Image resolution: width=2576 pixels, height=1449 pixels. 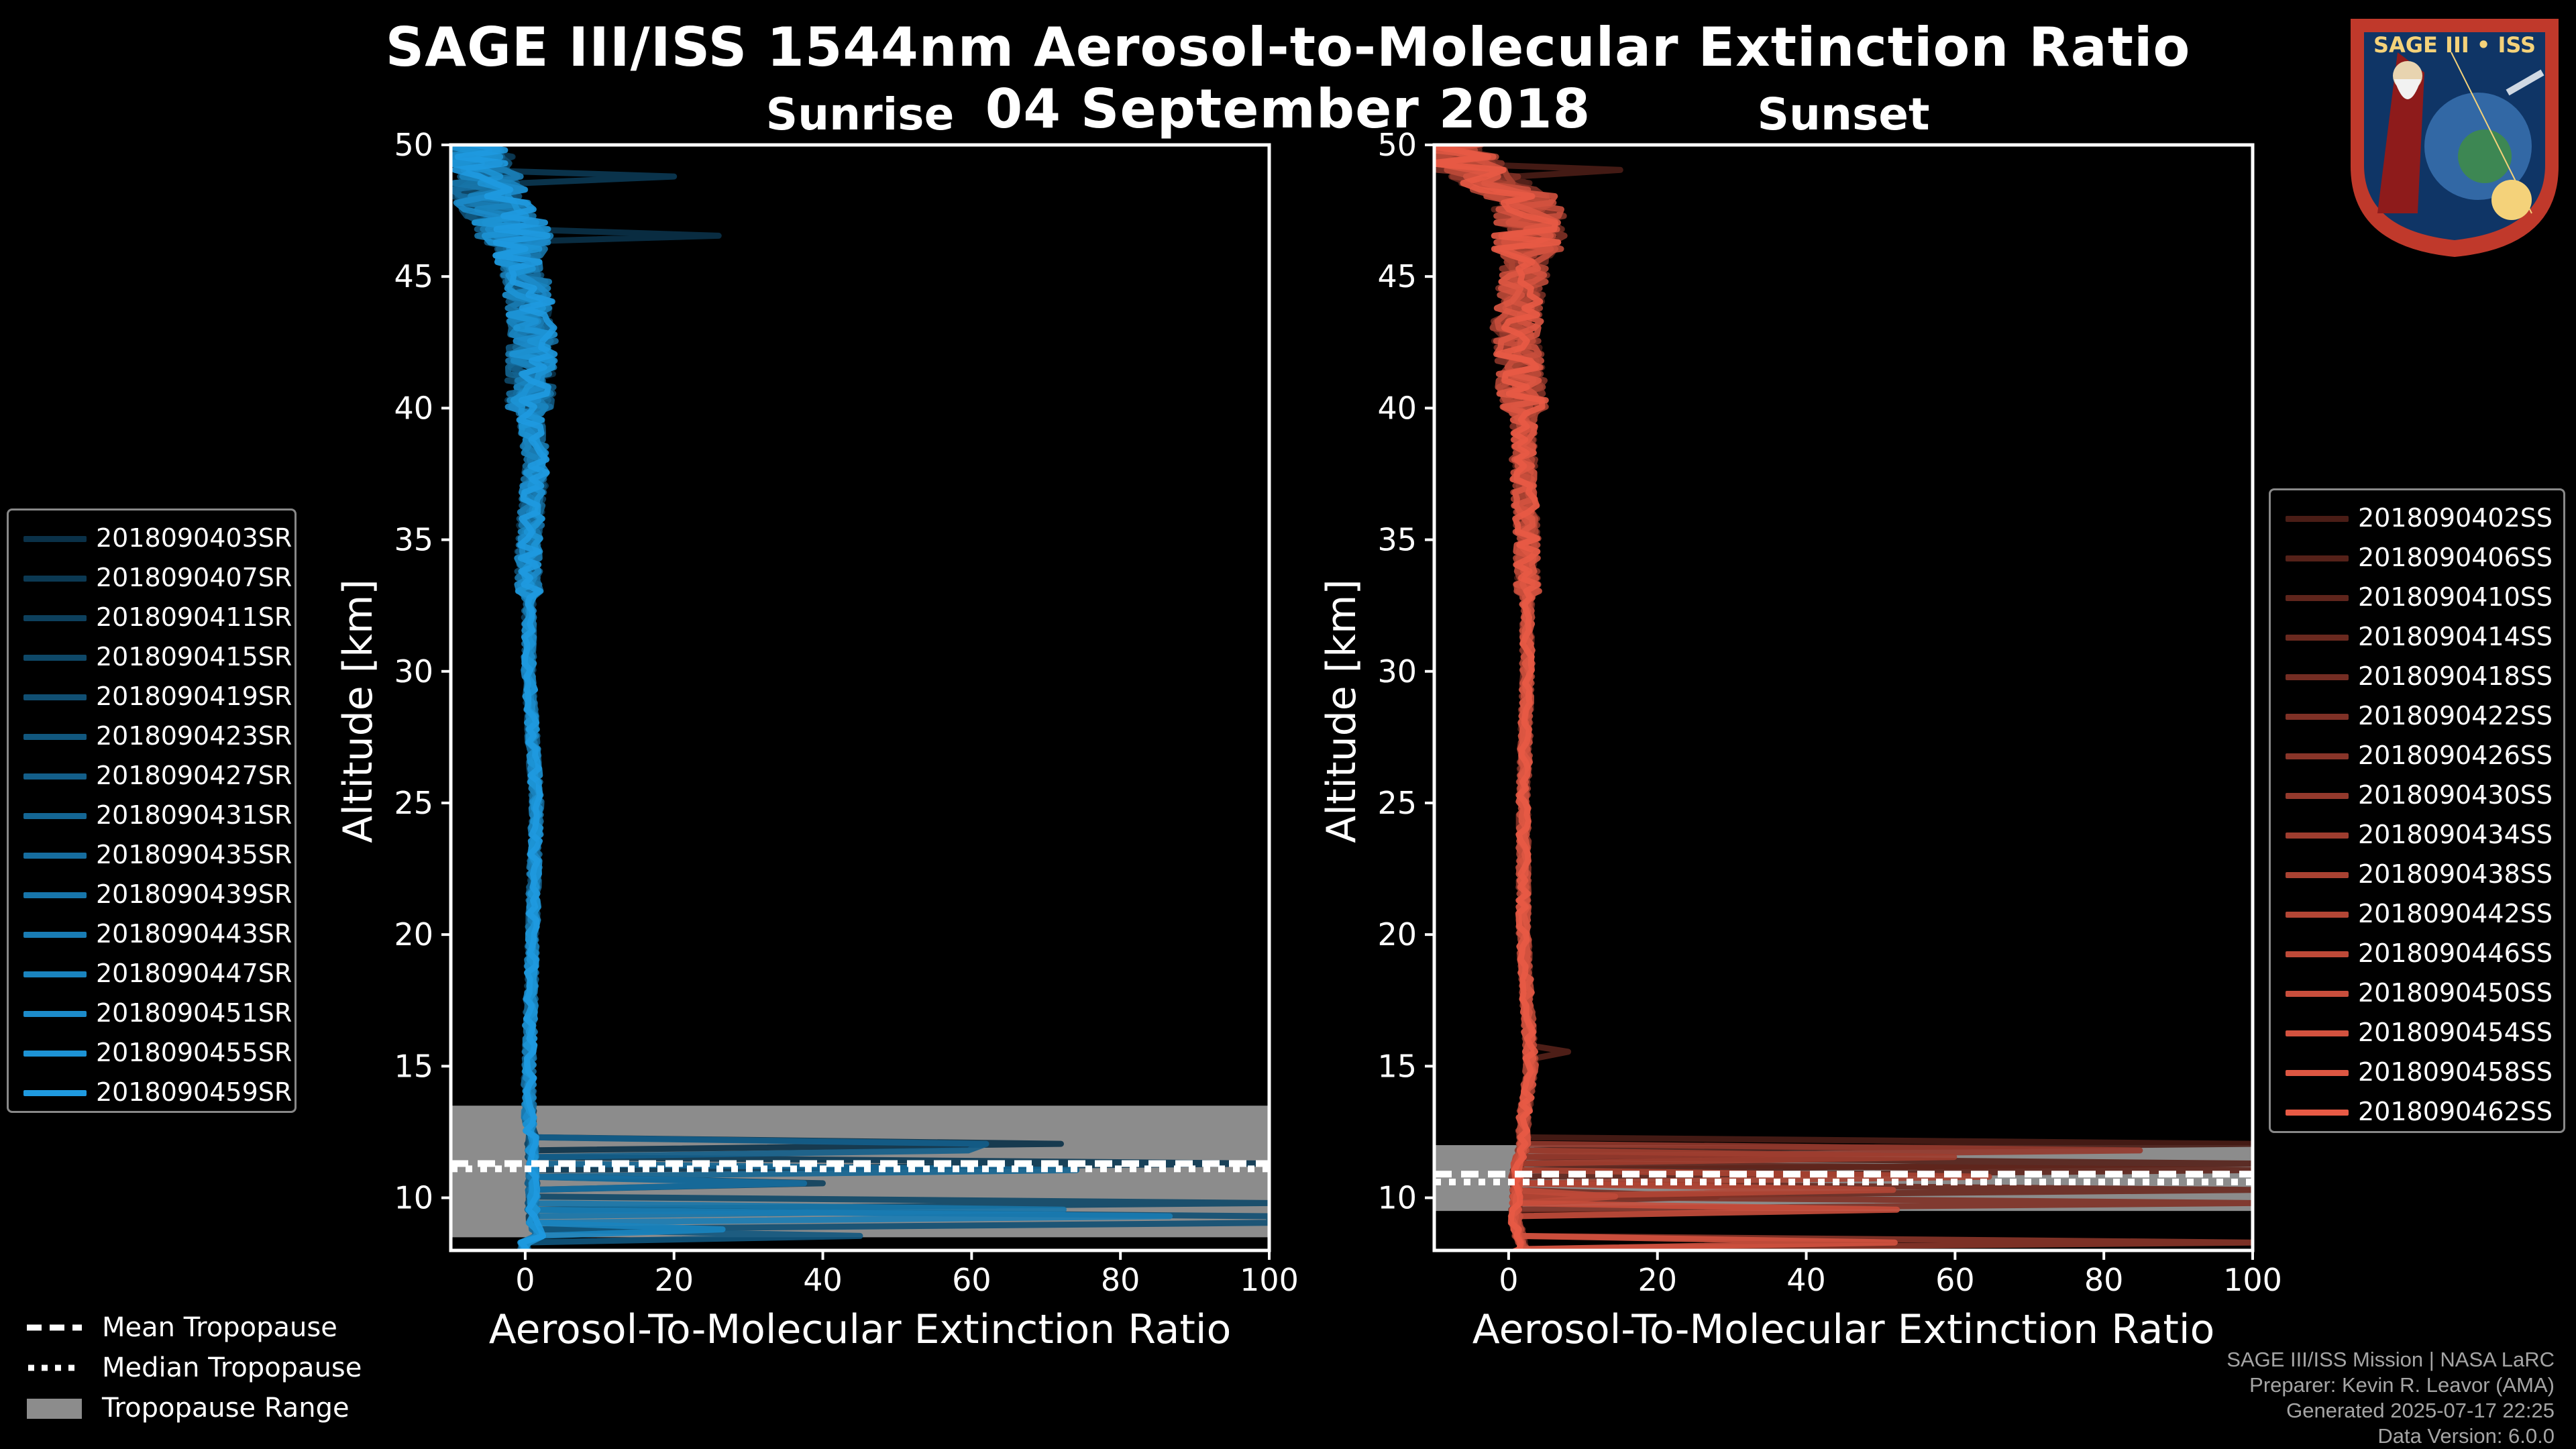 What do you see at coordinates (194, 617) in the screenshot?
I see `legend-label: 2018090411SR` at bounding box center [194, 617].